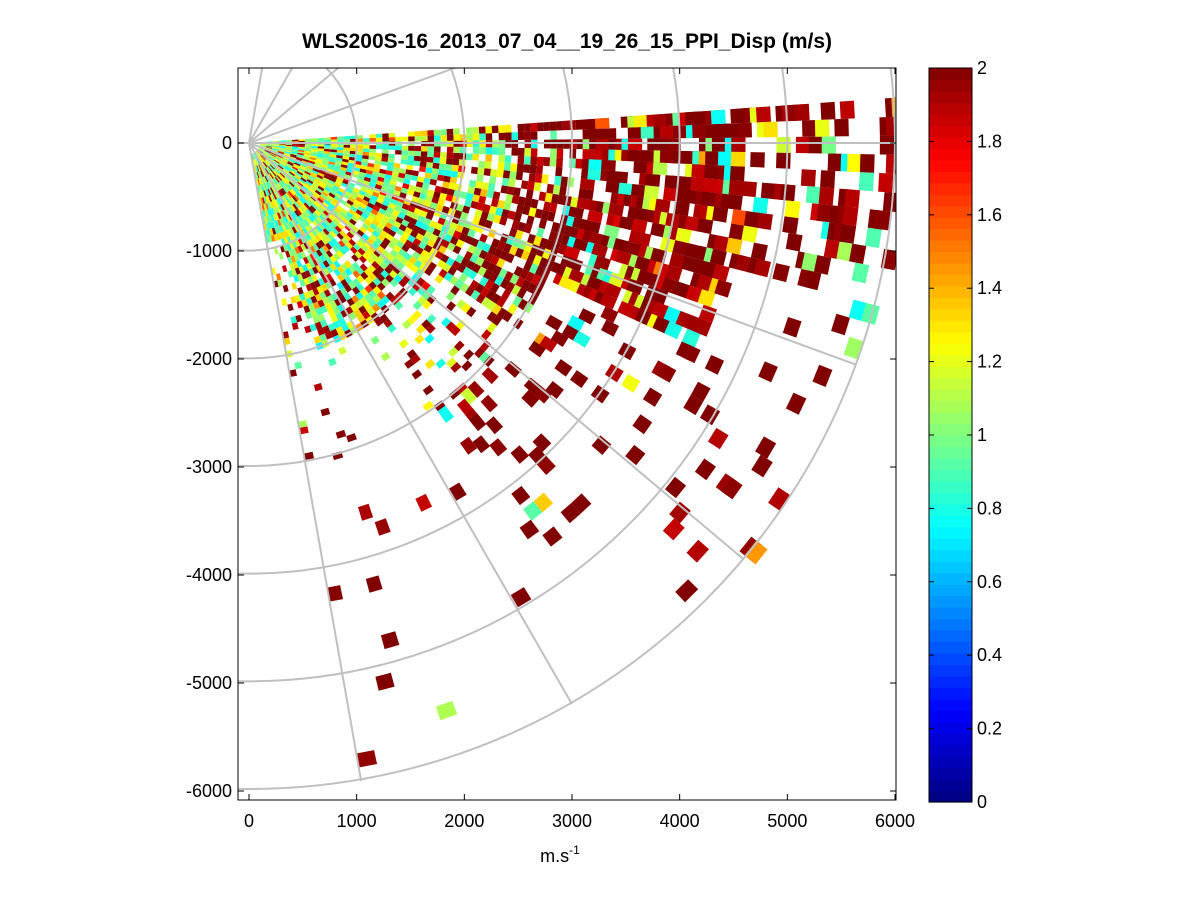  I want to click on azimuth-spoke, so click(305, 462).